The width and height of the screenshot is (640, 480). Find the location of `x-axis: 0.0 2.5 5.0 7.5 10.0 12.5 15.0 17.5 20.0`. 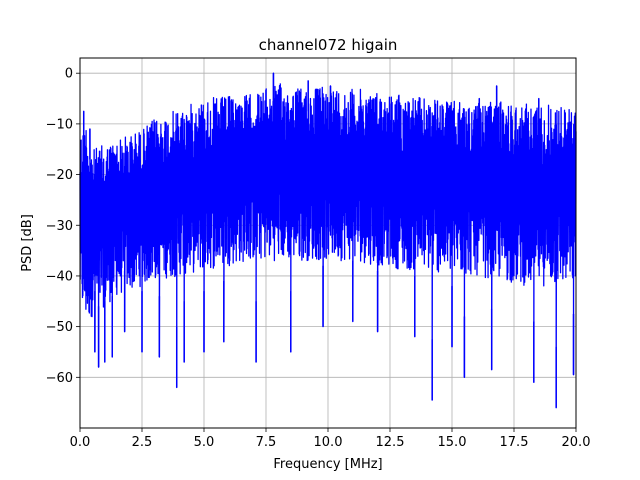

x-axis: 0.0 2.5 5.0 7.5 10.0 12.5 15.0 17.5 20.0 is located at coordinates (330, 439).